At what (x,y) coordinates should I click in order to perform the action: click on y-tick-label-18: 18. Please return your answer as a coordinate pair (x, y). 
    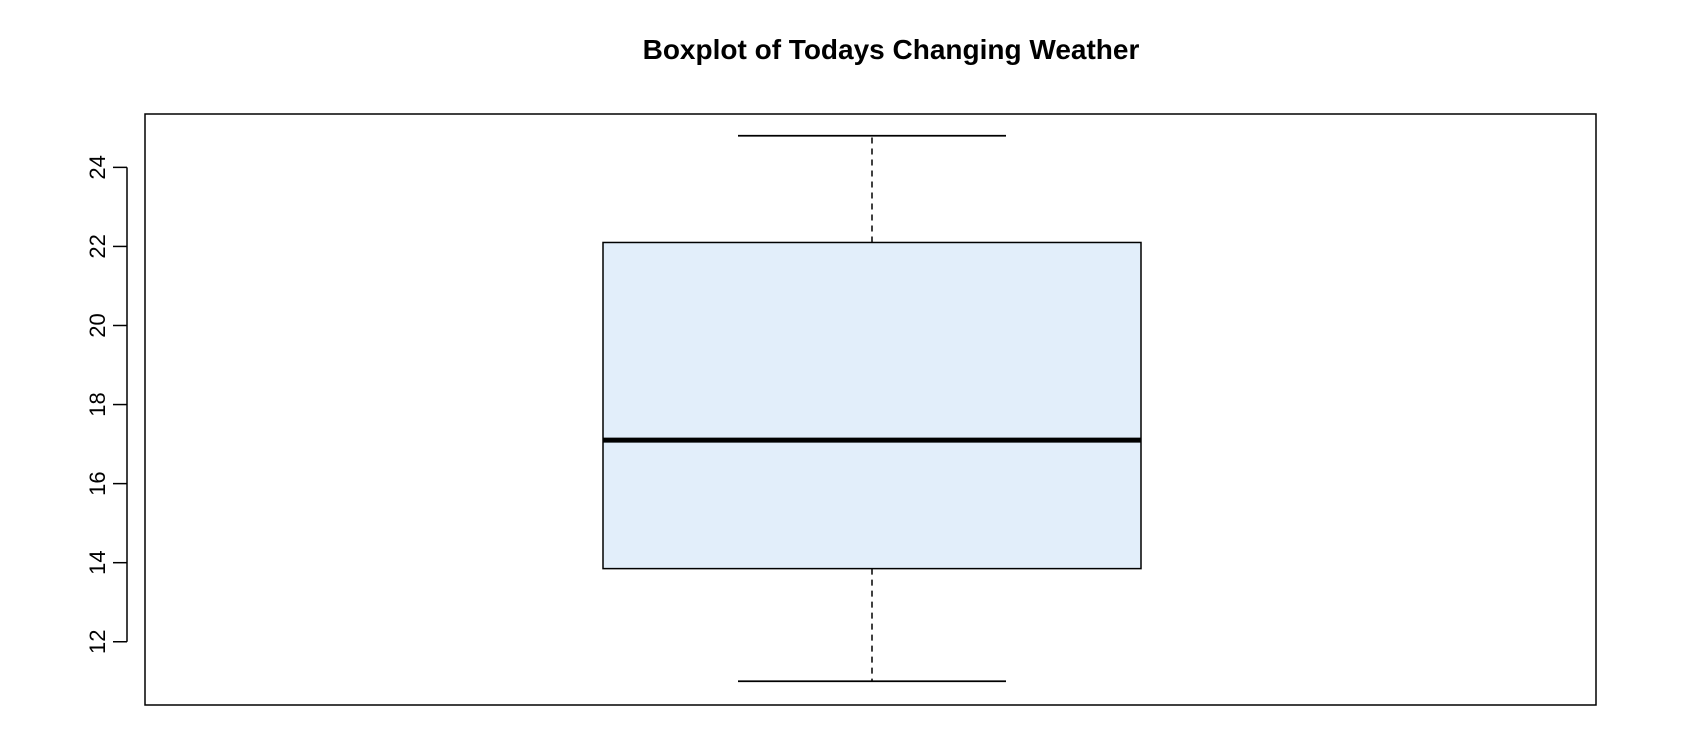
    Looking at the image, I should click on (97, 404).